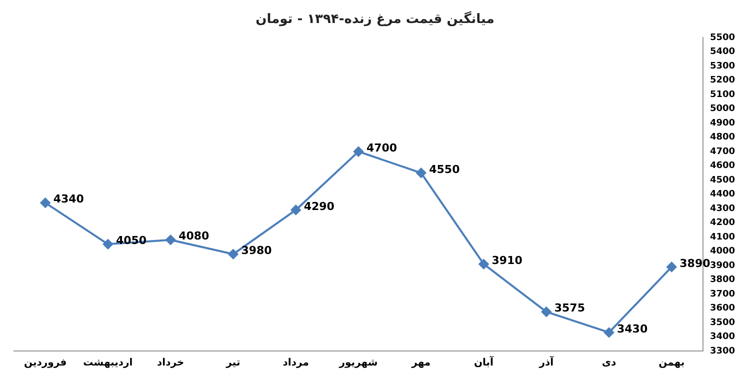 Image resolution: width=750 pixels, height=385 pixels. I want to click on y-tick-label: 4600, so click(723, 166).